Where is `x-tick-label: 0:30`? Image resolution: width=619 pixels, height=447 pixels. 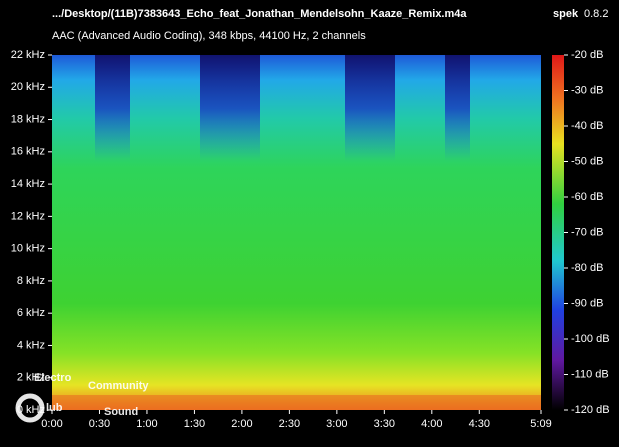 x-tick-label: 0:30 is located at coordinates (99, 424).